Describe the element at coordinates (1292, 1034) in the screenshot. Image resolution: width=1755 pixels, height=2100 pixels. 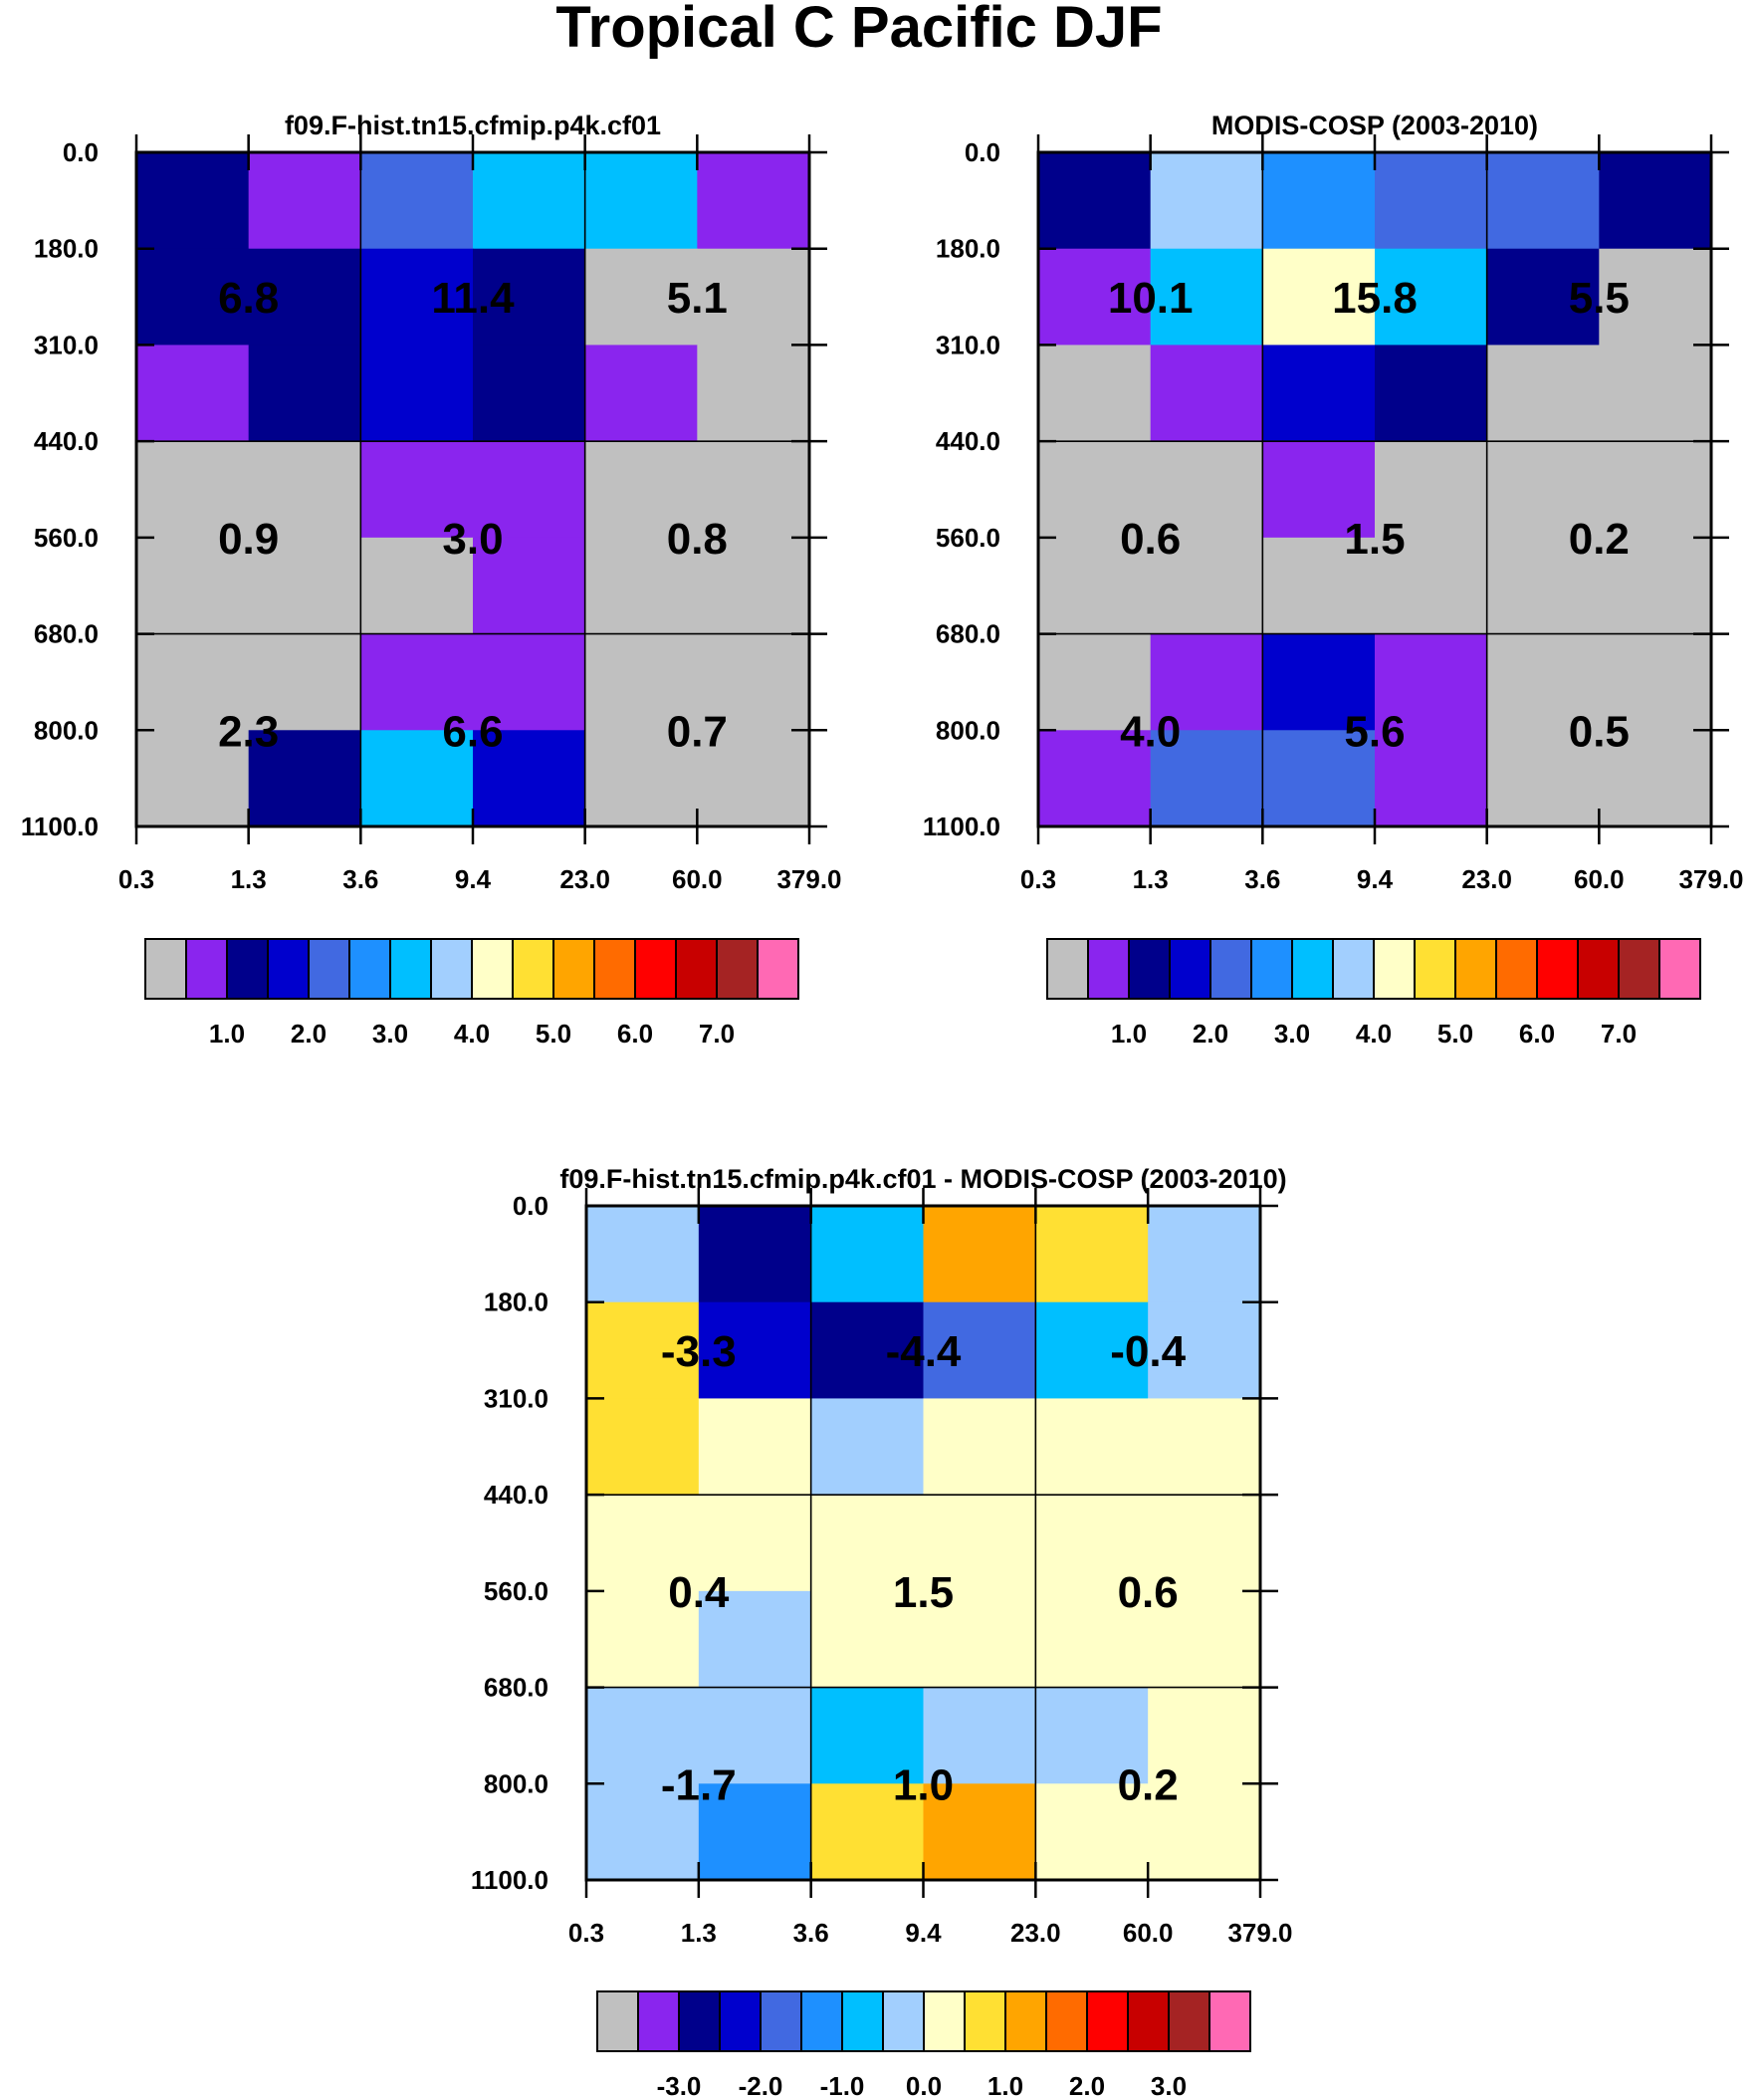
I see `colorbar-label: 3.0` at that location.